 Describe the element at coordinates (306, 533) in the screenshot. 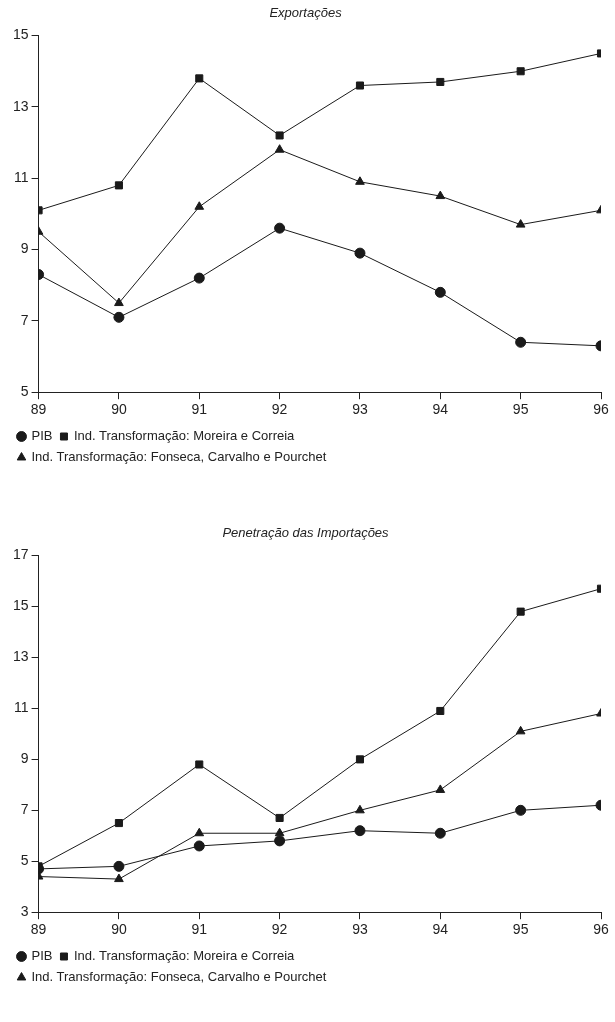

I see `chart-title: Penetração das Importações` at that location.